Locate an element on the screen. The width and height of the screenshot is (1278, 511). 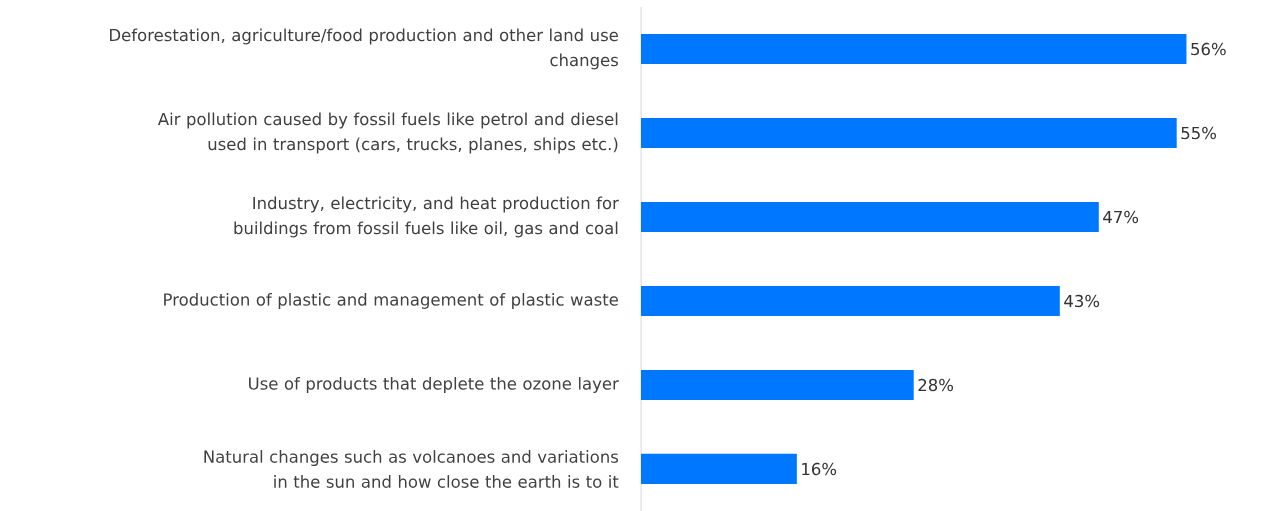
data-label: 43% is located at coordinates (1082, 301).